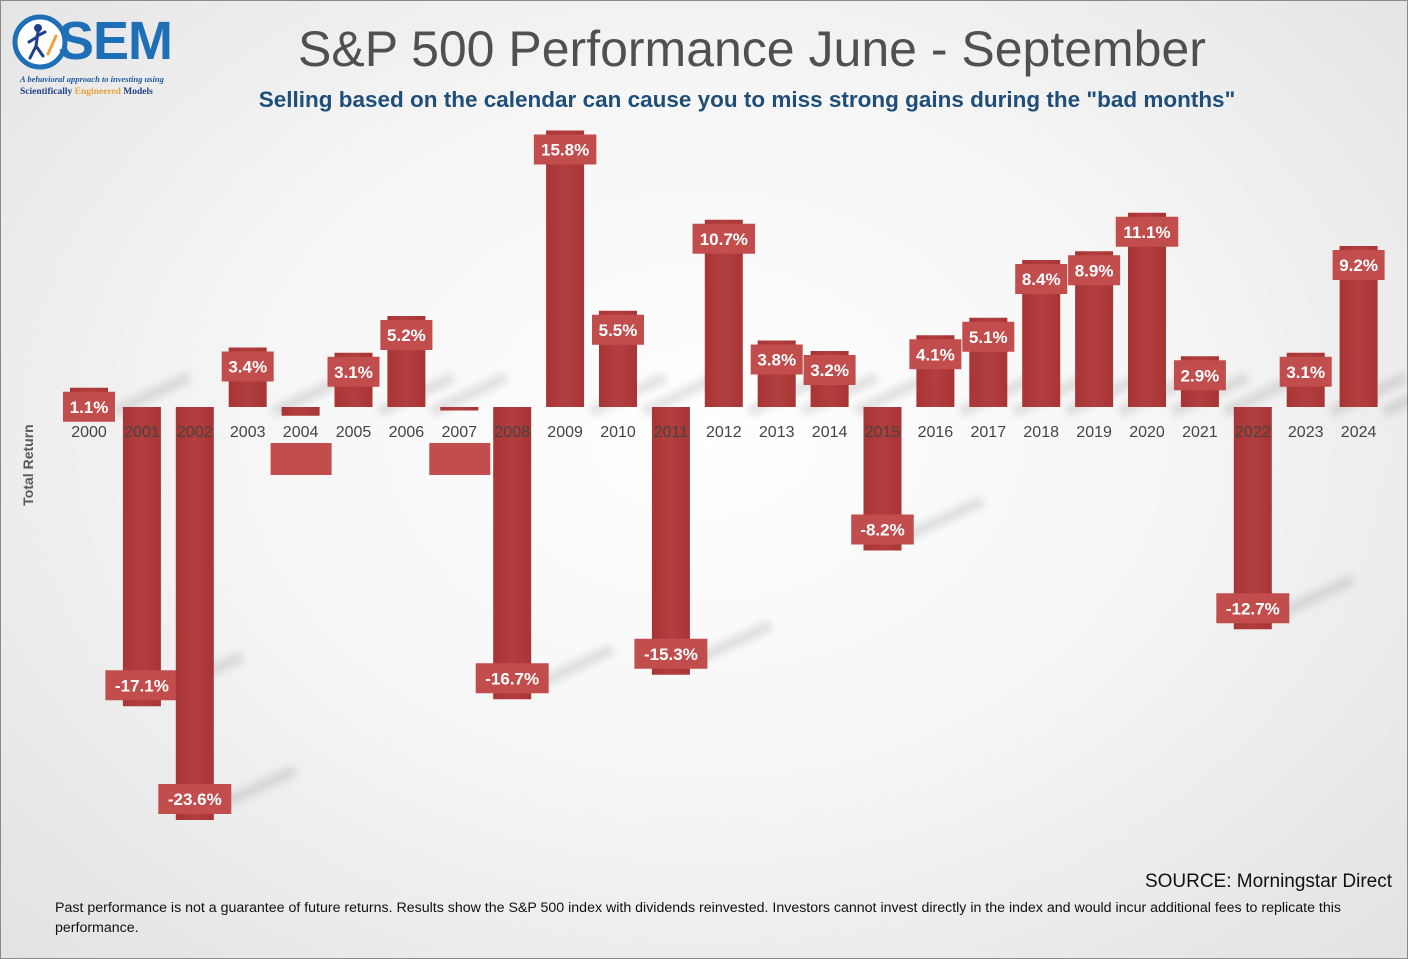 The image size is (1408, 959). Describe the element at coordinates (1094, 432) in the screenshot. I see `x-tick-label-2019: 2019` at that location.